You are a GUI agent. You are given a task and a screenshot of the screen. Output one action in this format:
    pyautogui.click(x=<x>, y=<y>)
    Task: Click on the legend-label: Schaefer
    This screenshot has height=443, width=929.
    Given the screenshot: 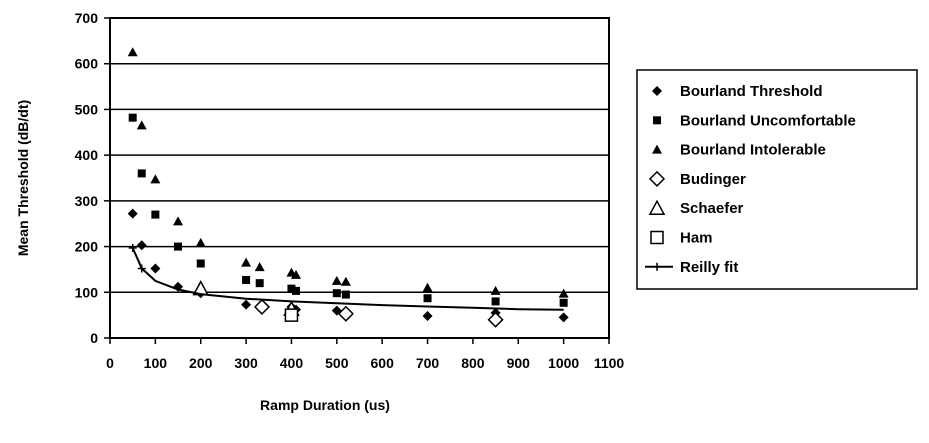 What is the action you would take?
    pyautogui.click(x=712, y=208)
    